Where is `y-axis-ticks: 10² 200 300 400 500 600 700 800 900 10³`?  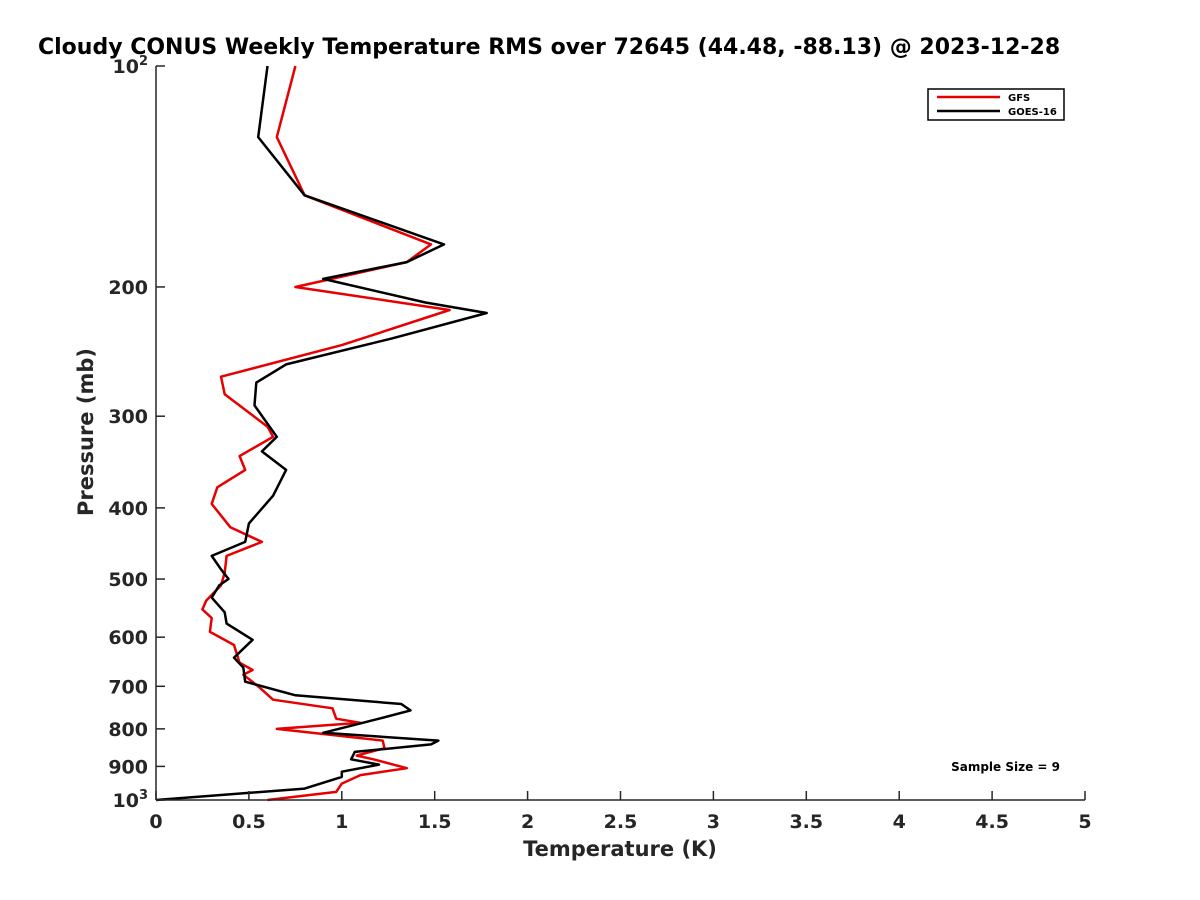 y-axis-ticks: 10² 200 300 400 500 600 700 800 900 10³ is located at coordinates (136, 433).